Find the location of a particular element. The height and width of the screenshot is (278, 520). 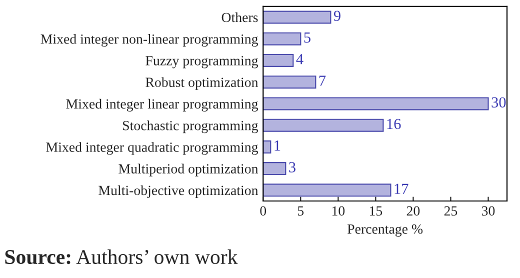

x-tick-label: 0 is located at coordinates (263, 211).